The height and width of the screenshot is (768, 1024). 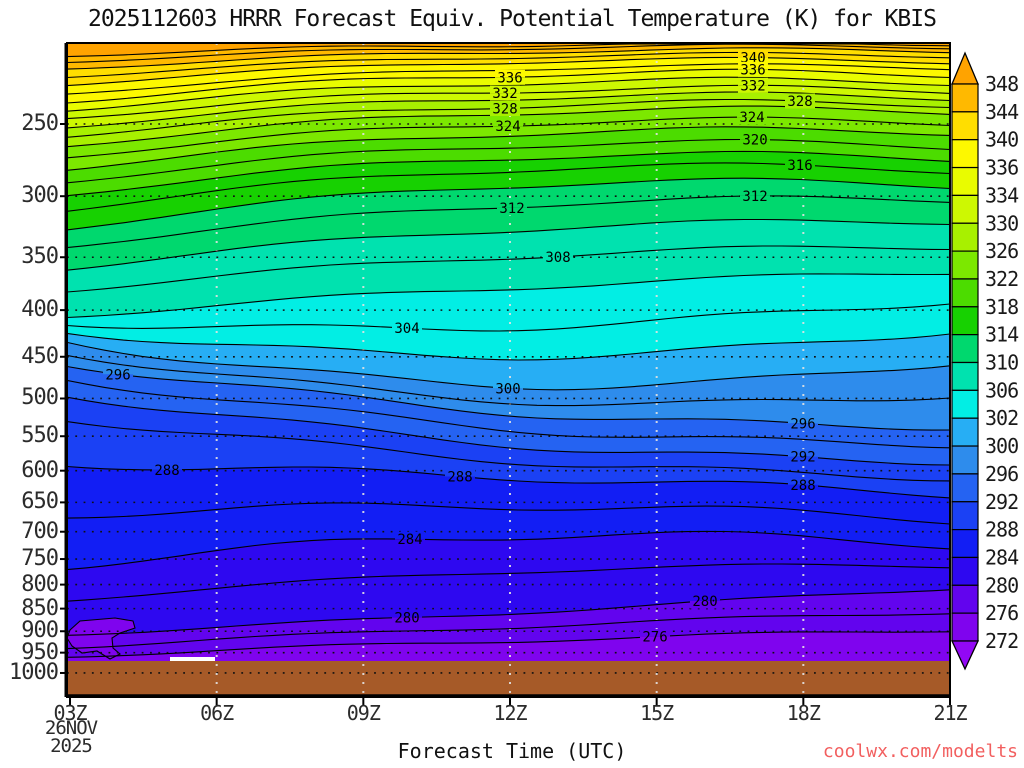 I want to click on contour-label: 276, so click(x=654, y=638).